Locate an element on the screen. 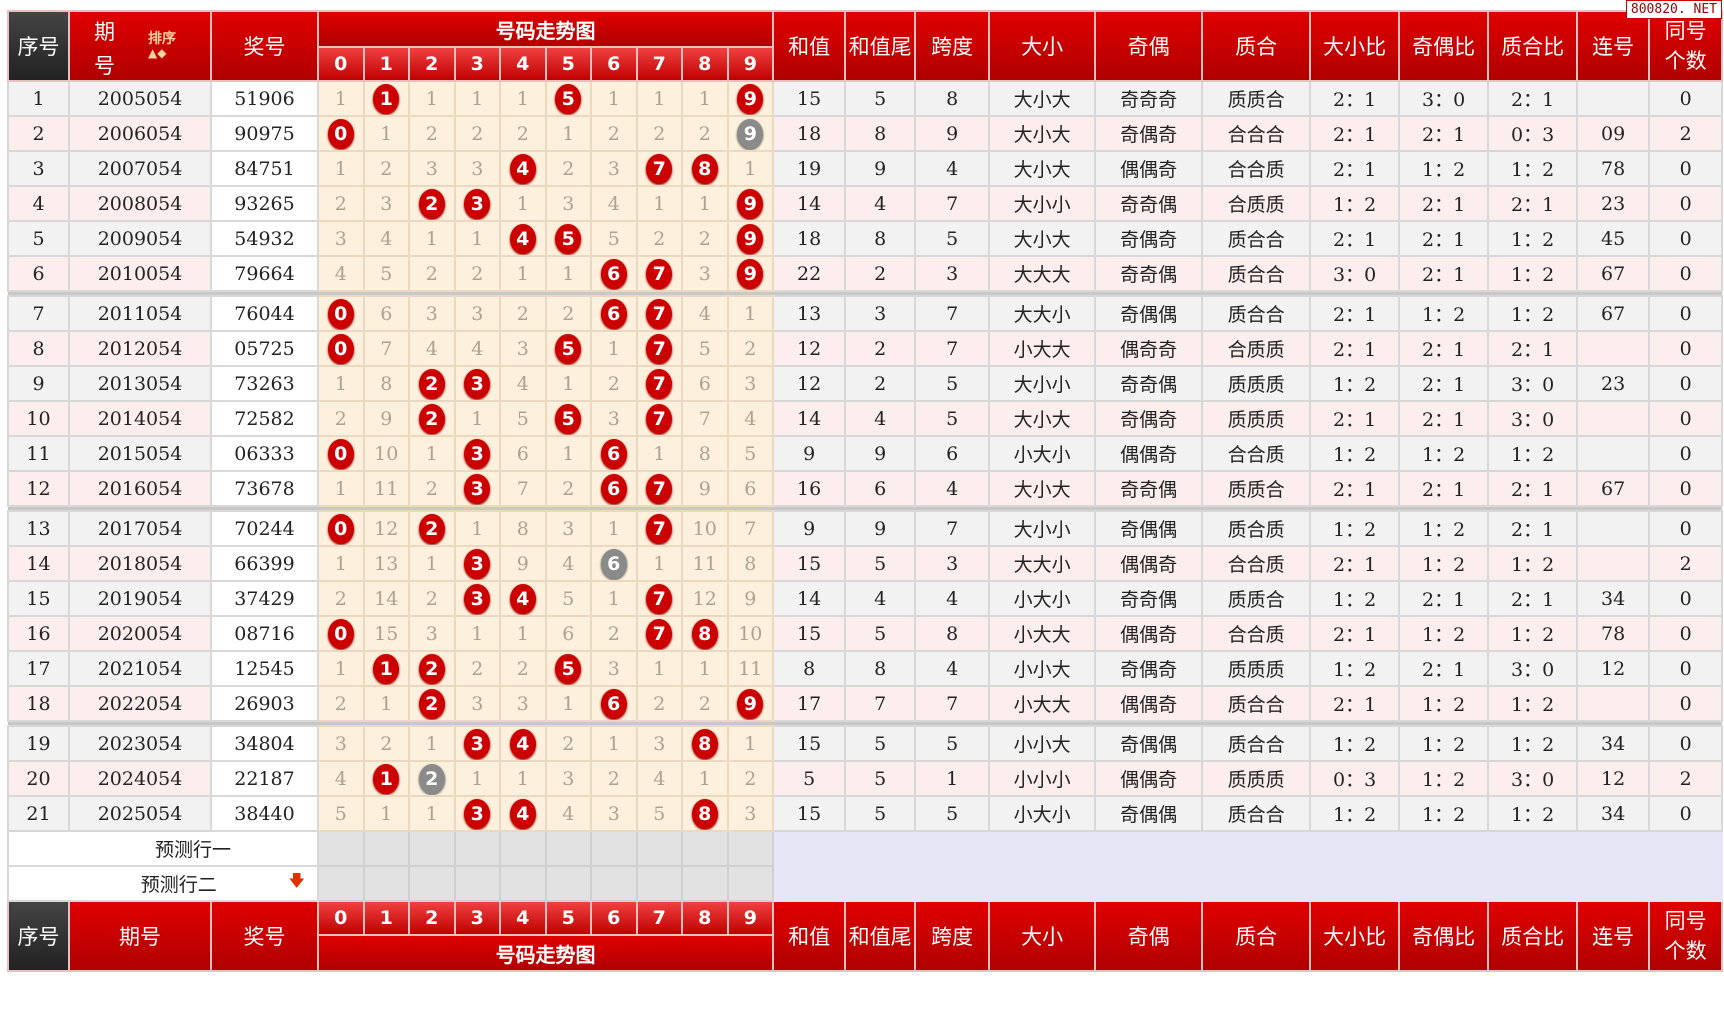 This screenshot has height=1018, width=1724. header-odd-even-ratio: 奇偶比 is located at coordinates (1444, 46).